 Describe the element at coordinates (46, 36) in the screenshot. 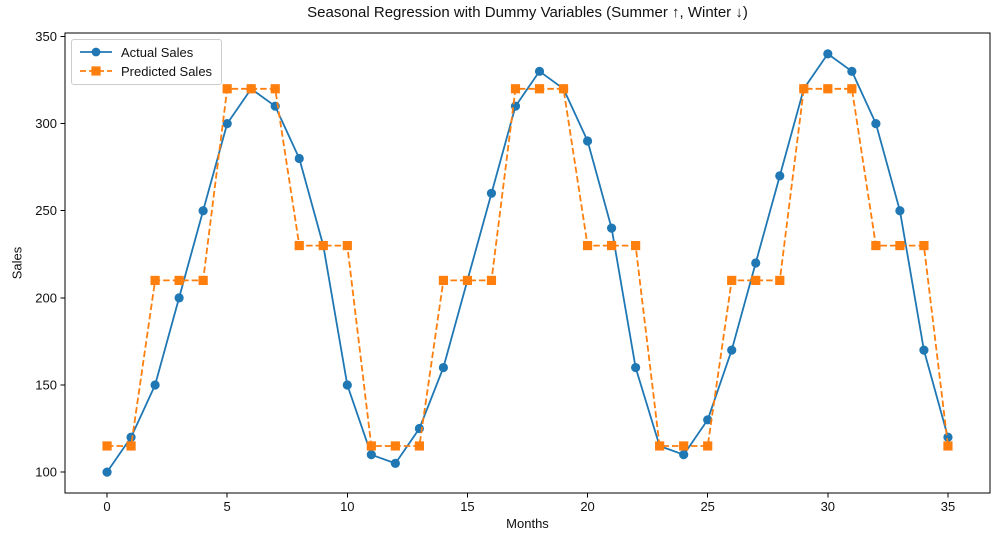

I see `y-tick-label-5: 350` at that location.